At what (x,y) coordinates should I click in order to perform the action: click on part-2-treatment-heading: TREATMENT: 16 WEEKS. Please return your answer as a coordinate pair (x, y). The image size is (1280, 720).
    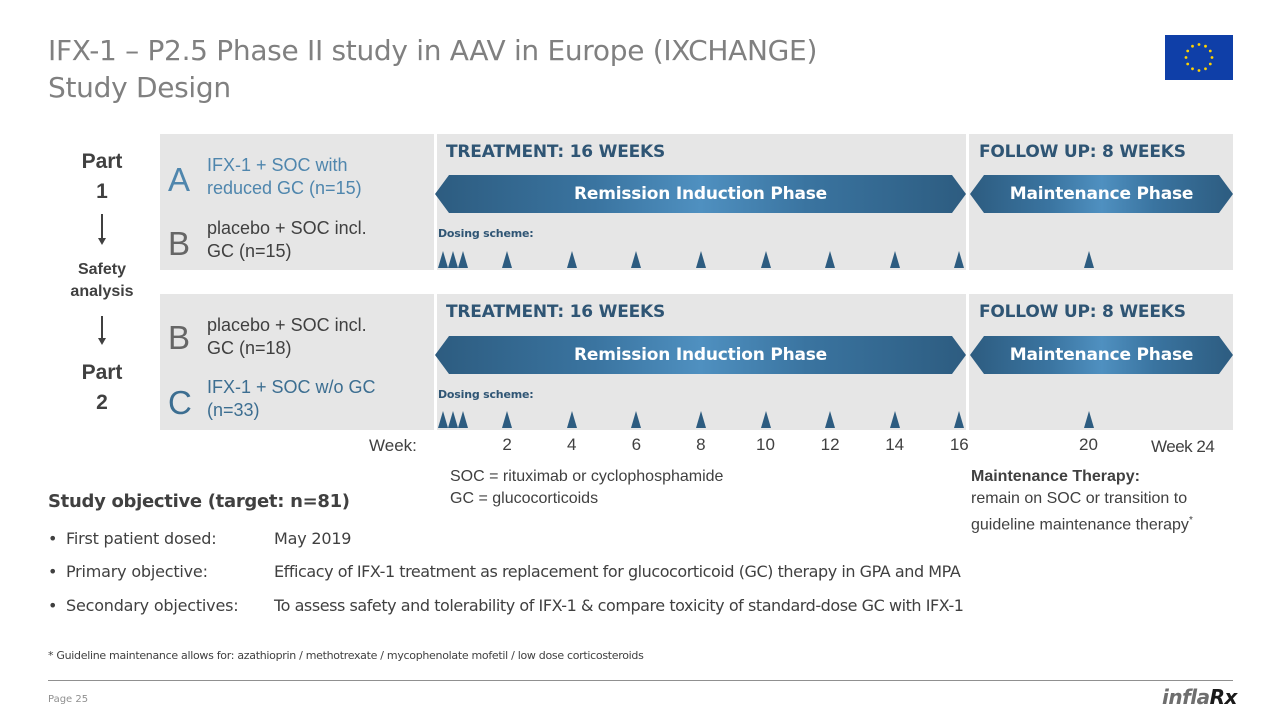
    Looking at the image, I should click on (556, 312).